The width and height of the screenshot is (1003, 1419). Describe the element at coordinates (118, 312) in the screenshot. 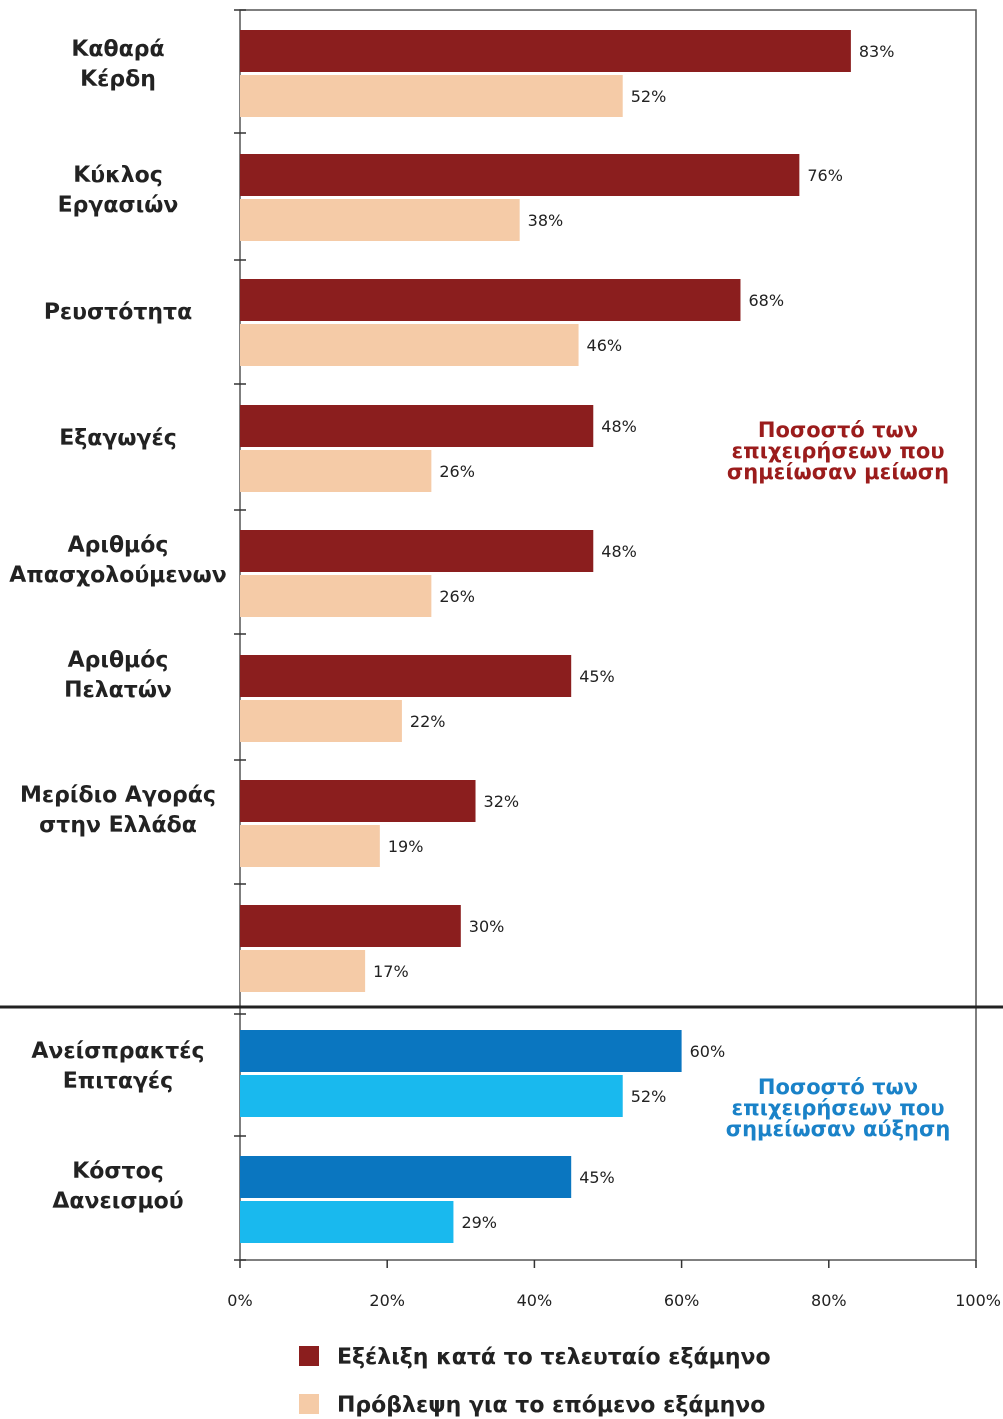

I see `category-label: Ρευστότητα` at that location.